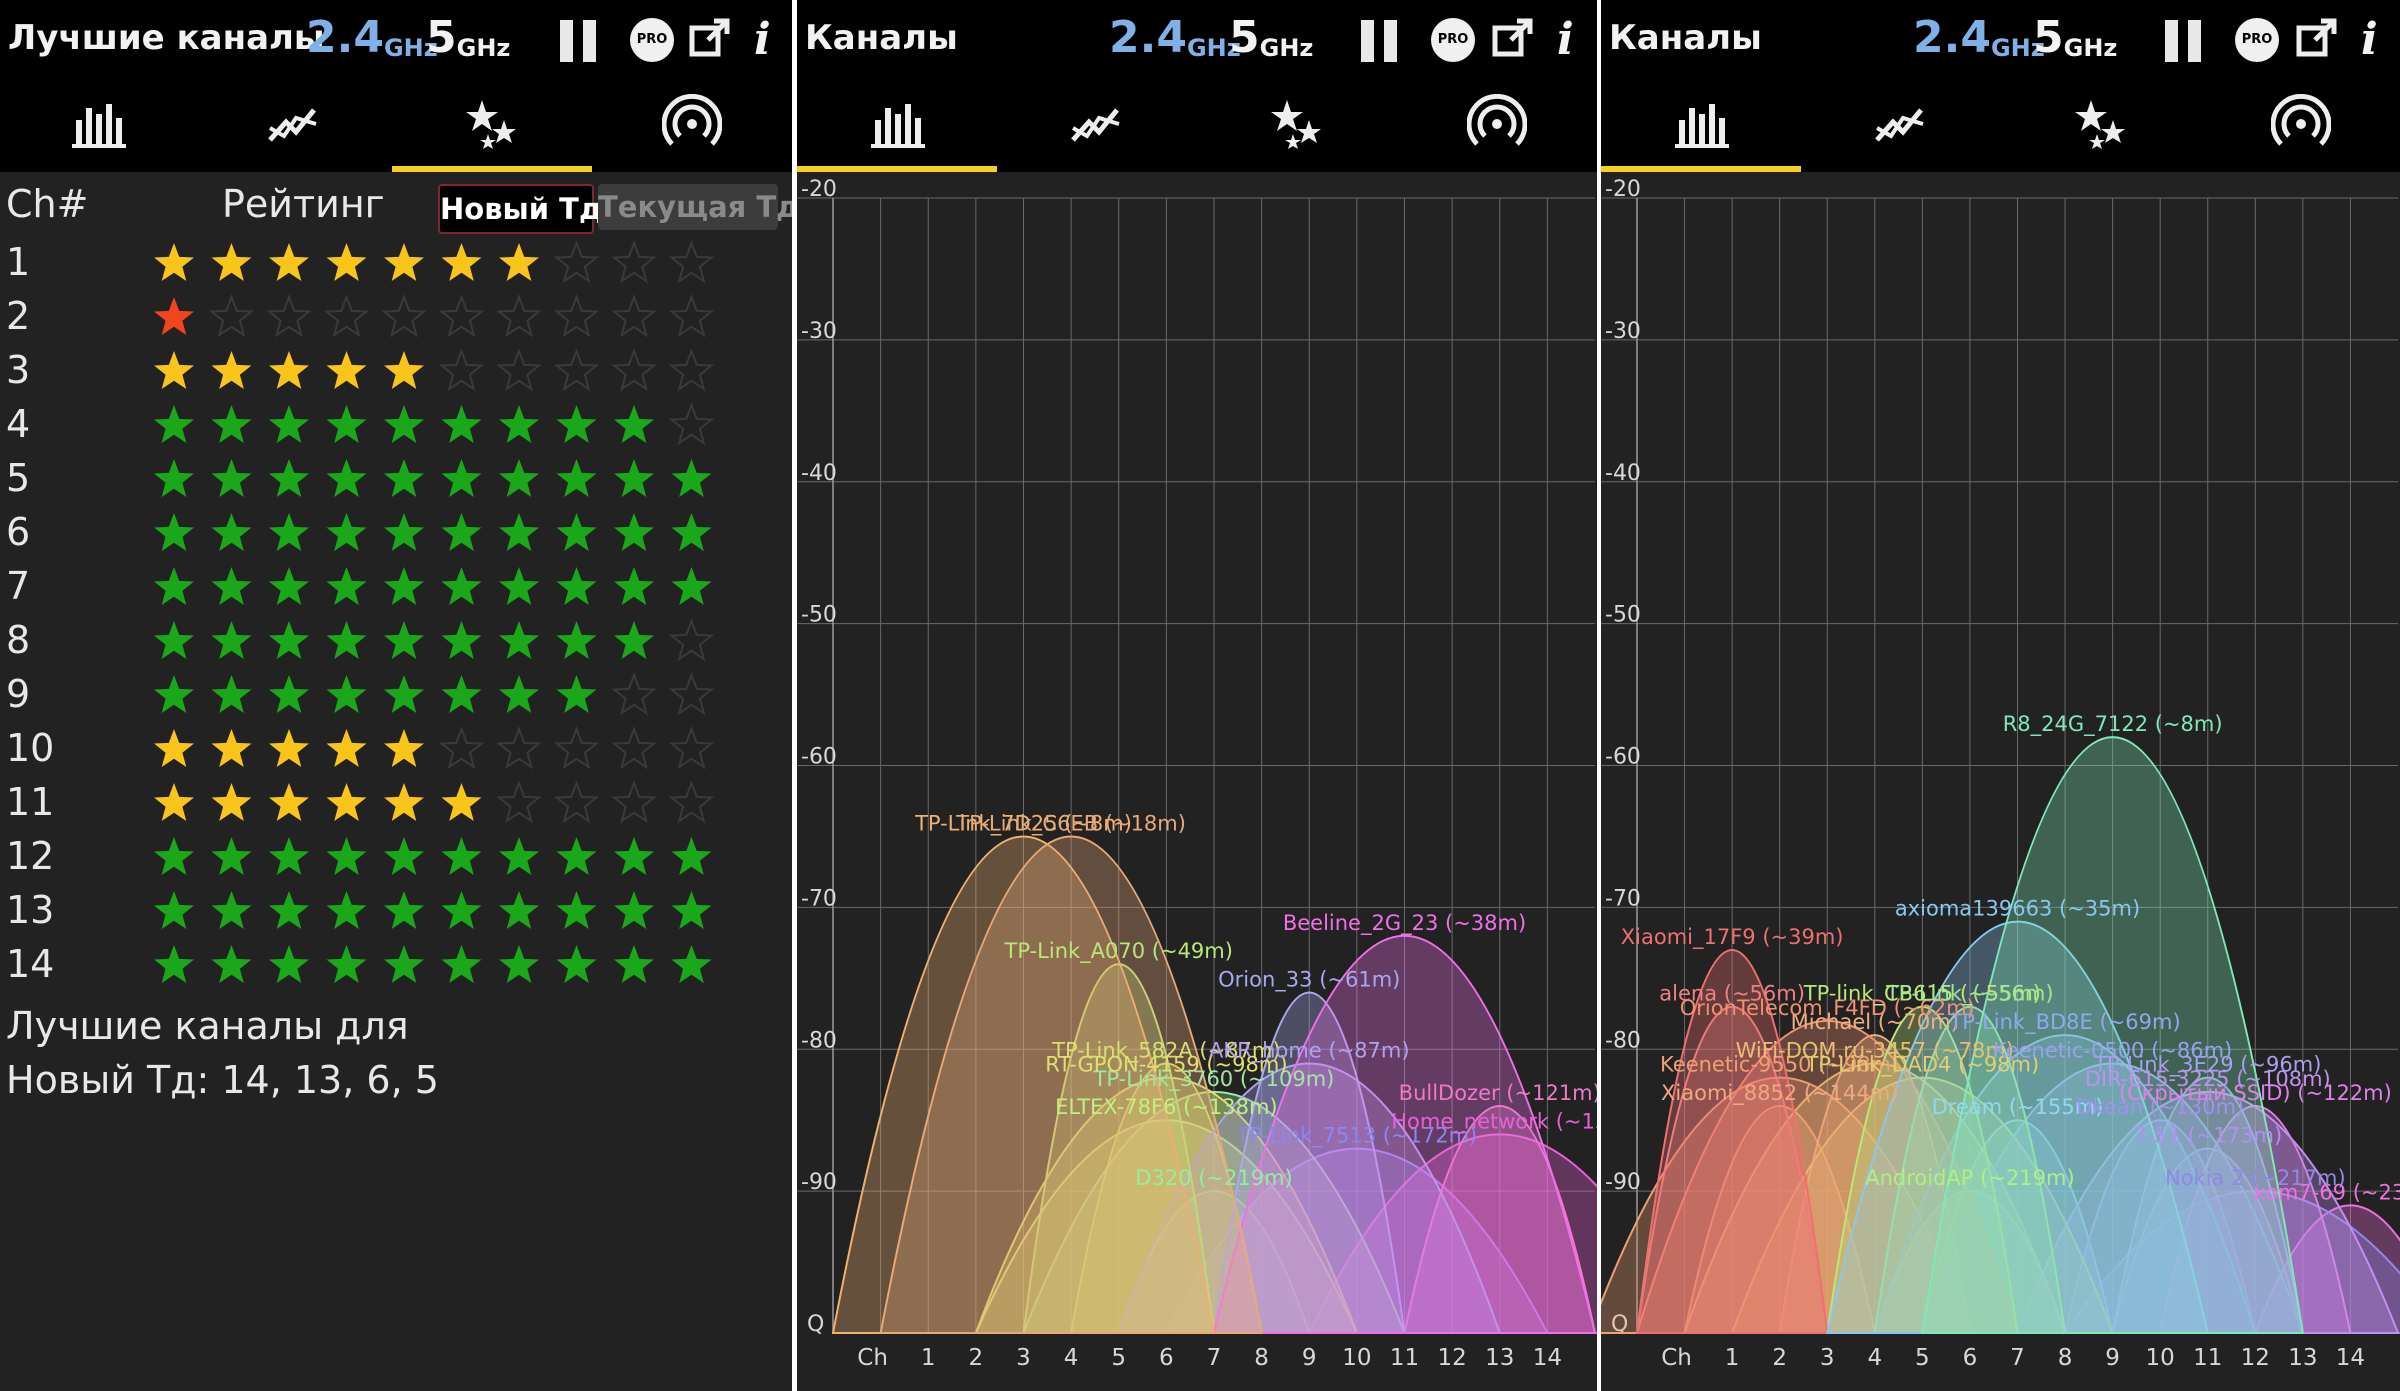  I want to click on network-label: DIR-615-3225 (~108m), so click(2208, 1079).